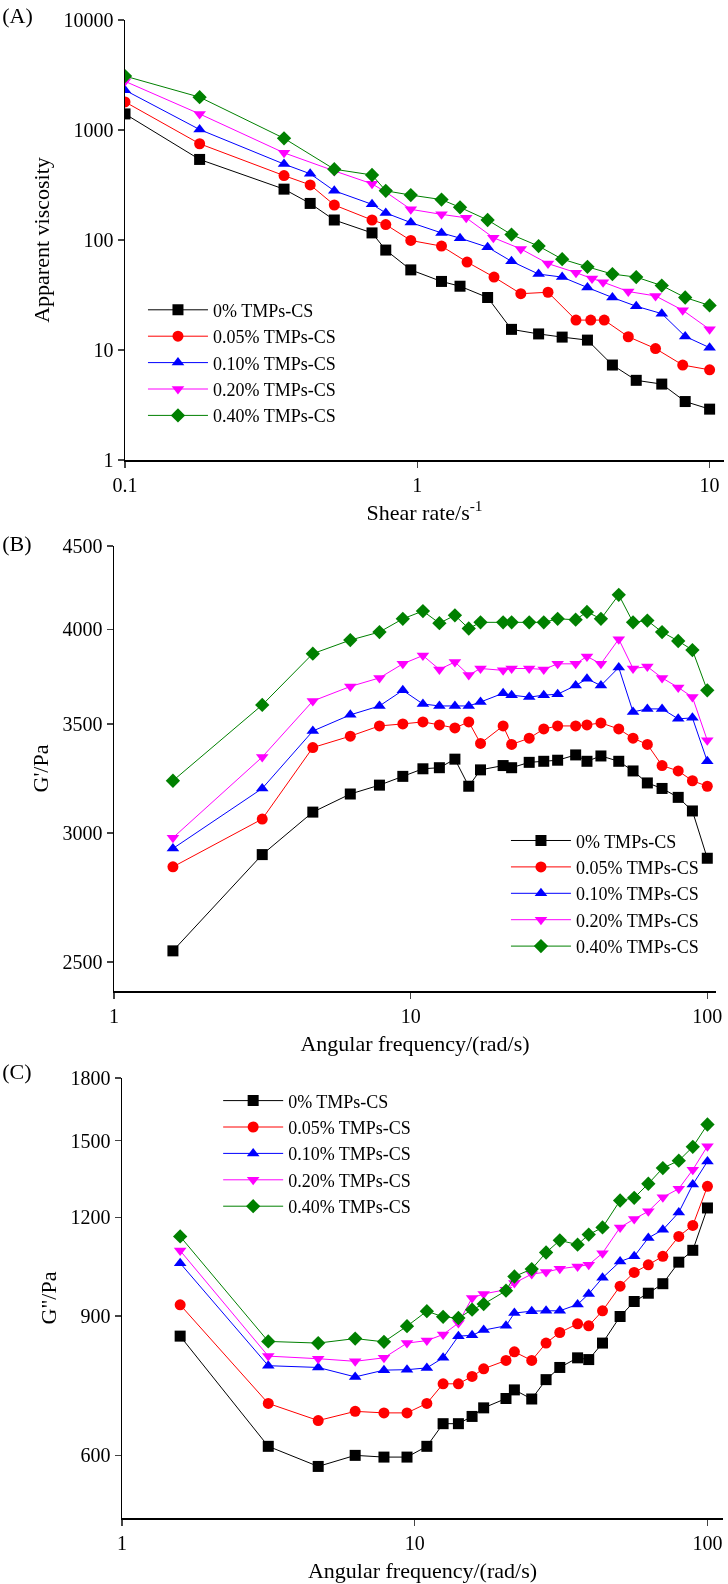 This screenshot has width=728, height=1584. What do you see at coordinates (48, 1298) in the screenshot?
I see `y-axis-title: G"/Pa` at bounding box center [48, 1298].